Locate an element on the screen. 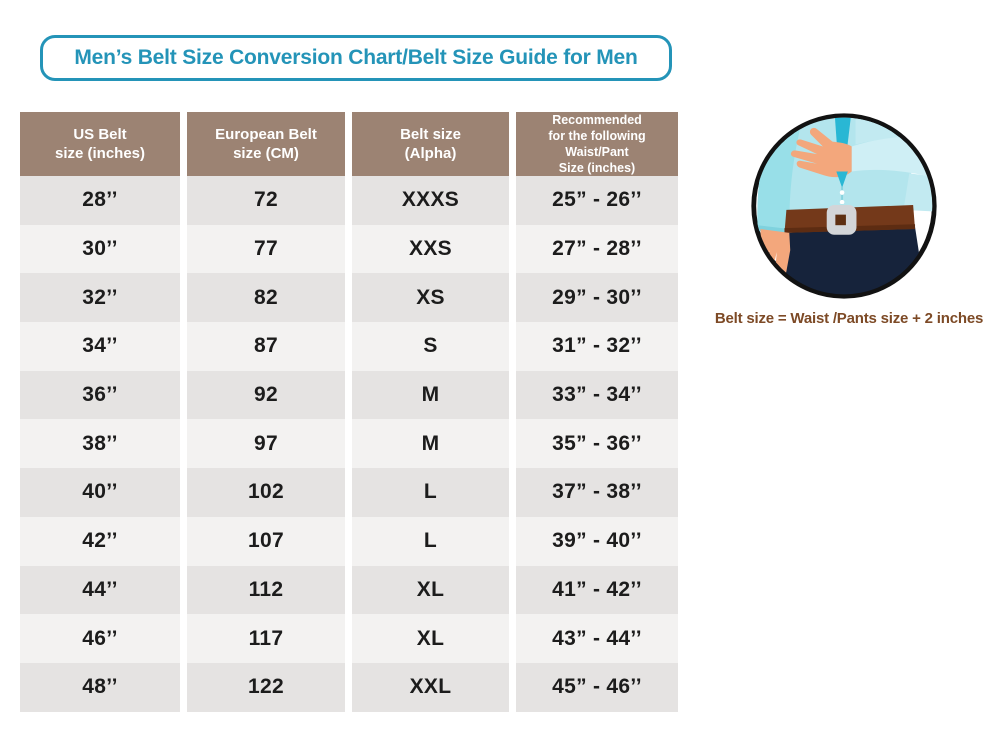 The width and height of the screenshot is (1000, 753). table-cell: 27” - 28’’ is located at coordinates (597, 249).